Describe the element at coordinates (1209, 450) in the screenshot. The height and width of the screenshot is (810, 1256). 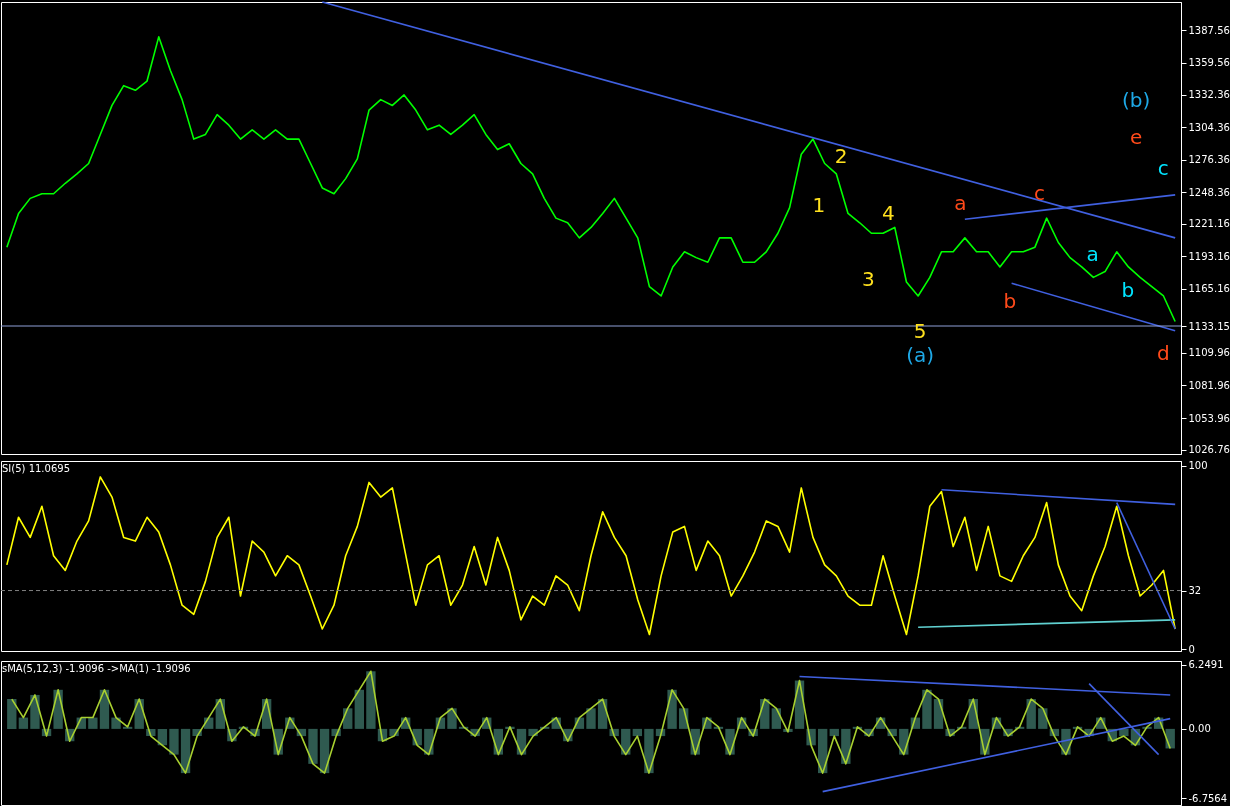
I see `y-tick-label: 1026.76` at that location.